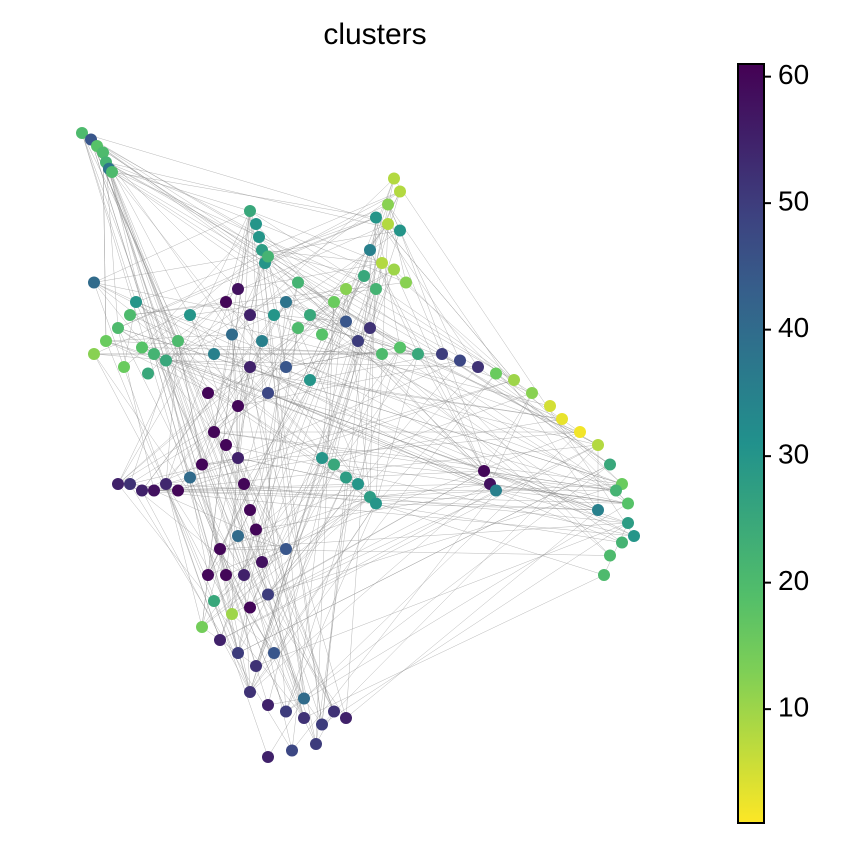 The height and width of the screenshot is (844, 845). What do you see at coordinates (374, 34) in the screenshot?
I see `chart-title: clusters` at bounding box center [374, 34].